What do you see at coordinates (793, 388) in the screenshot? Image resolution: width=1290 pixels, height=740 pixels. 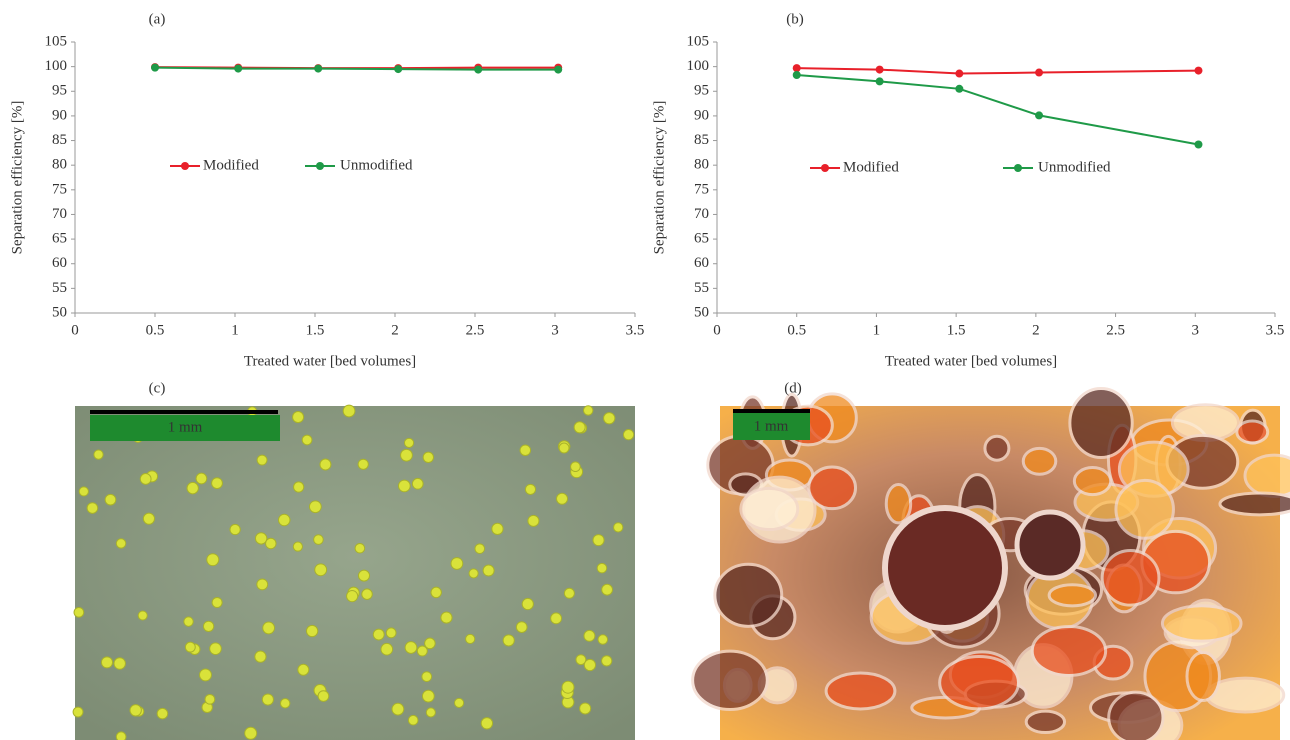 I see `panel-label: (d)` at bounding box center [793, 388].